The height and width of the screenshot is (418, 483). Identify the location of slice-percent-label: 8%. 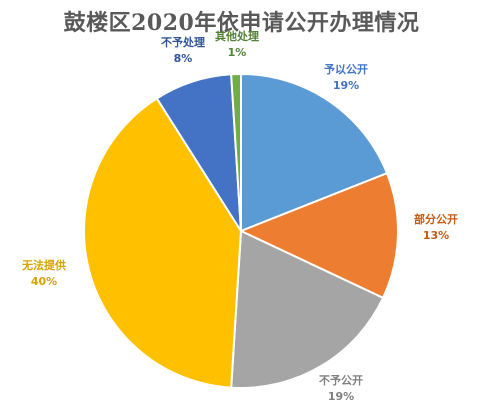
(183, 58).